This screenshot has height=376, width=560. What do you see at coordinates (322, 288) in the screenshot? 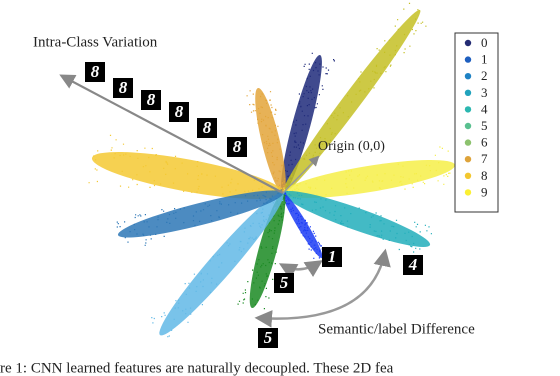
I see `semantic-difference-arrow` at bounding box center [322, 288].